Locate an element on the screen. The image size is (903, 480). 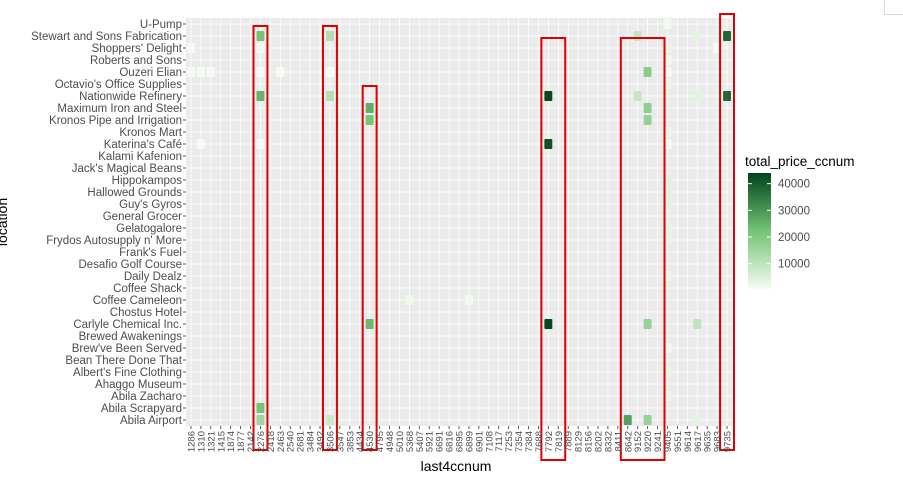
x-tick-label: 6901 is located at coordinates (479, 441).